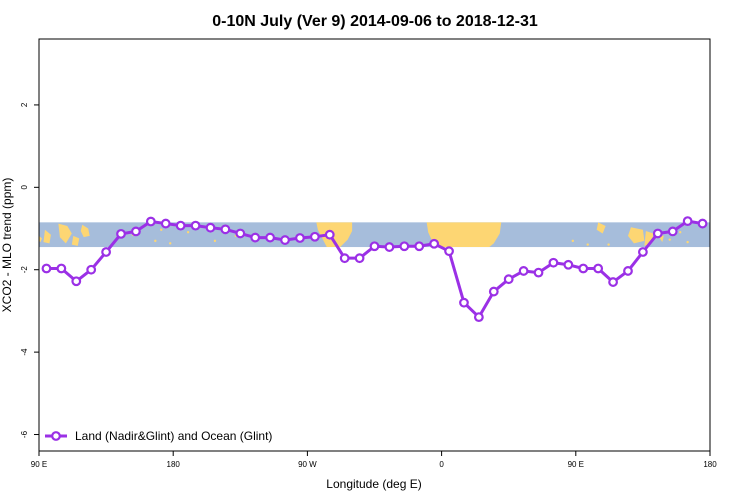 Image resolution: width=750 pixels, height=500 pixels. Describe the element at coordinates (24, 270) in the screenshot. I see `y-tick-label: -2` at that location.